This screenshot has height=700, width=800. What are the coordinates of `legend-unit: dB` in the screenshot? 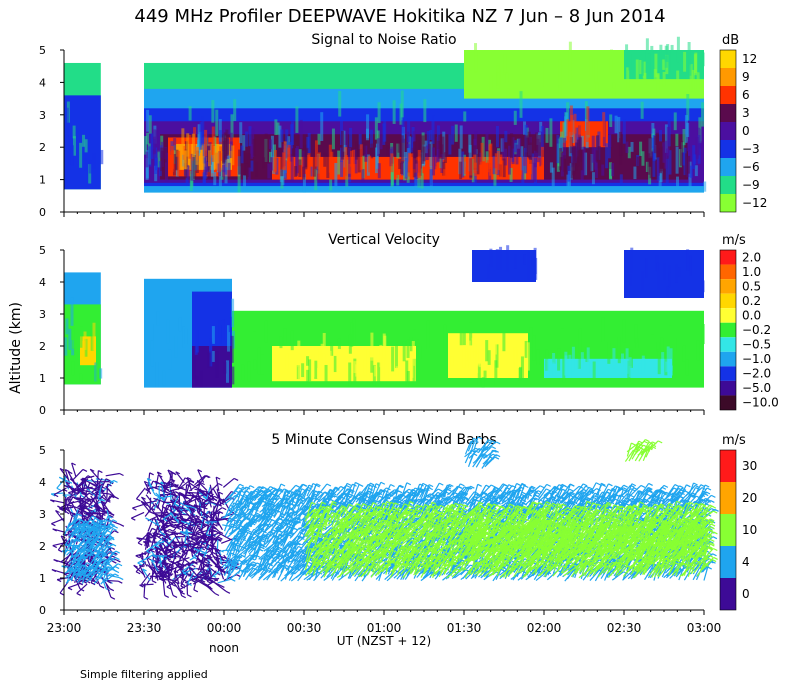 It's located at (730, 40).